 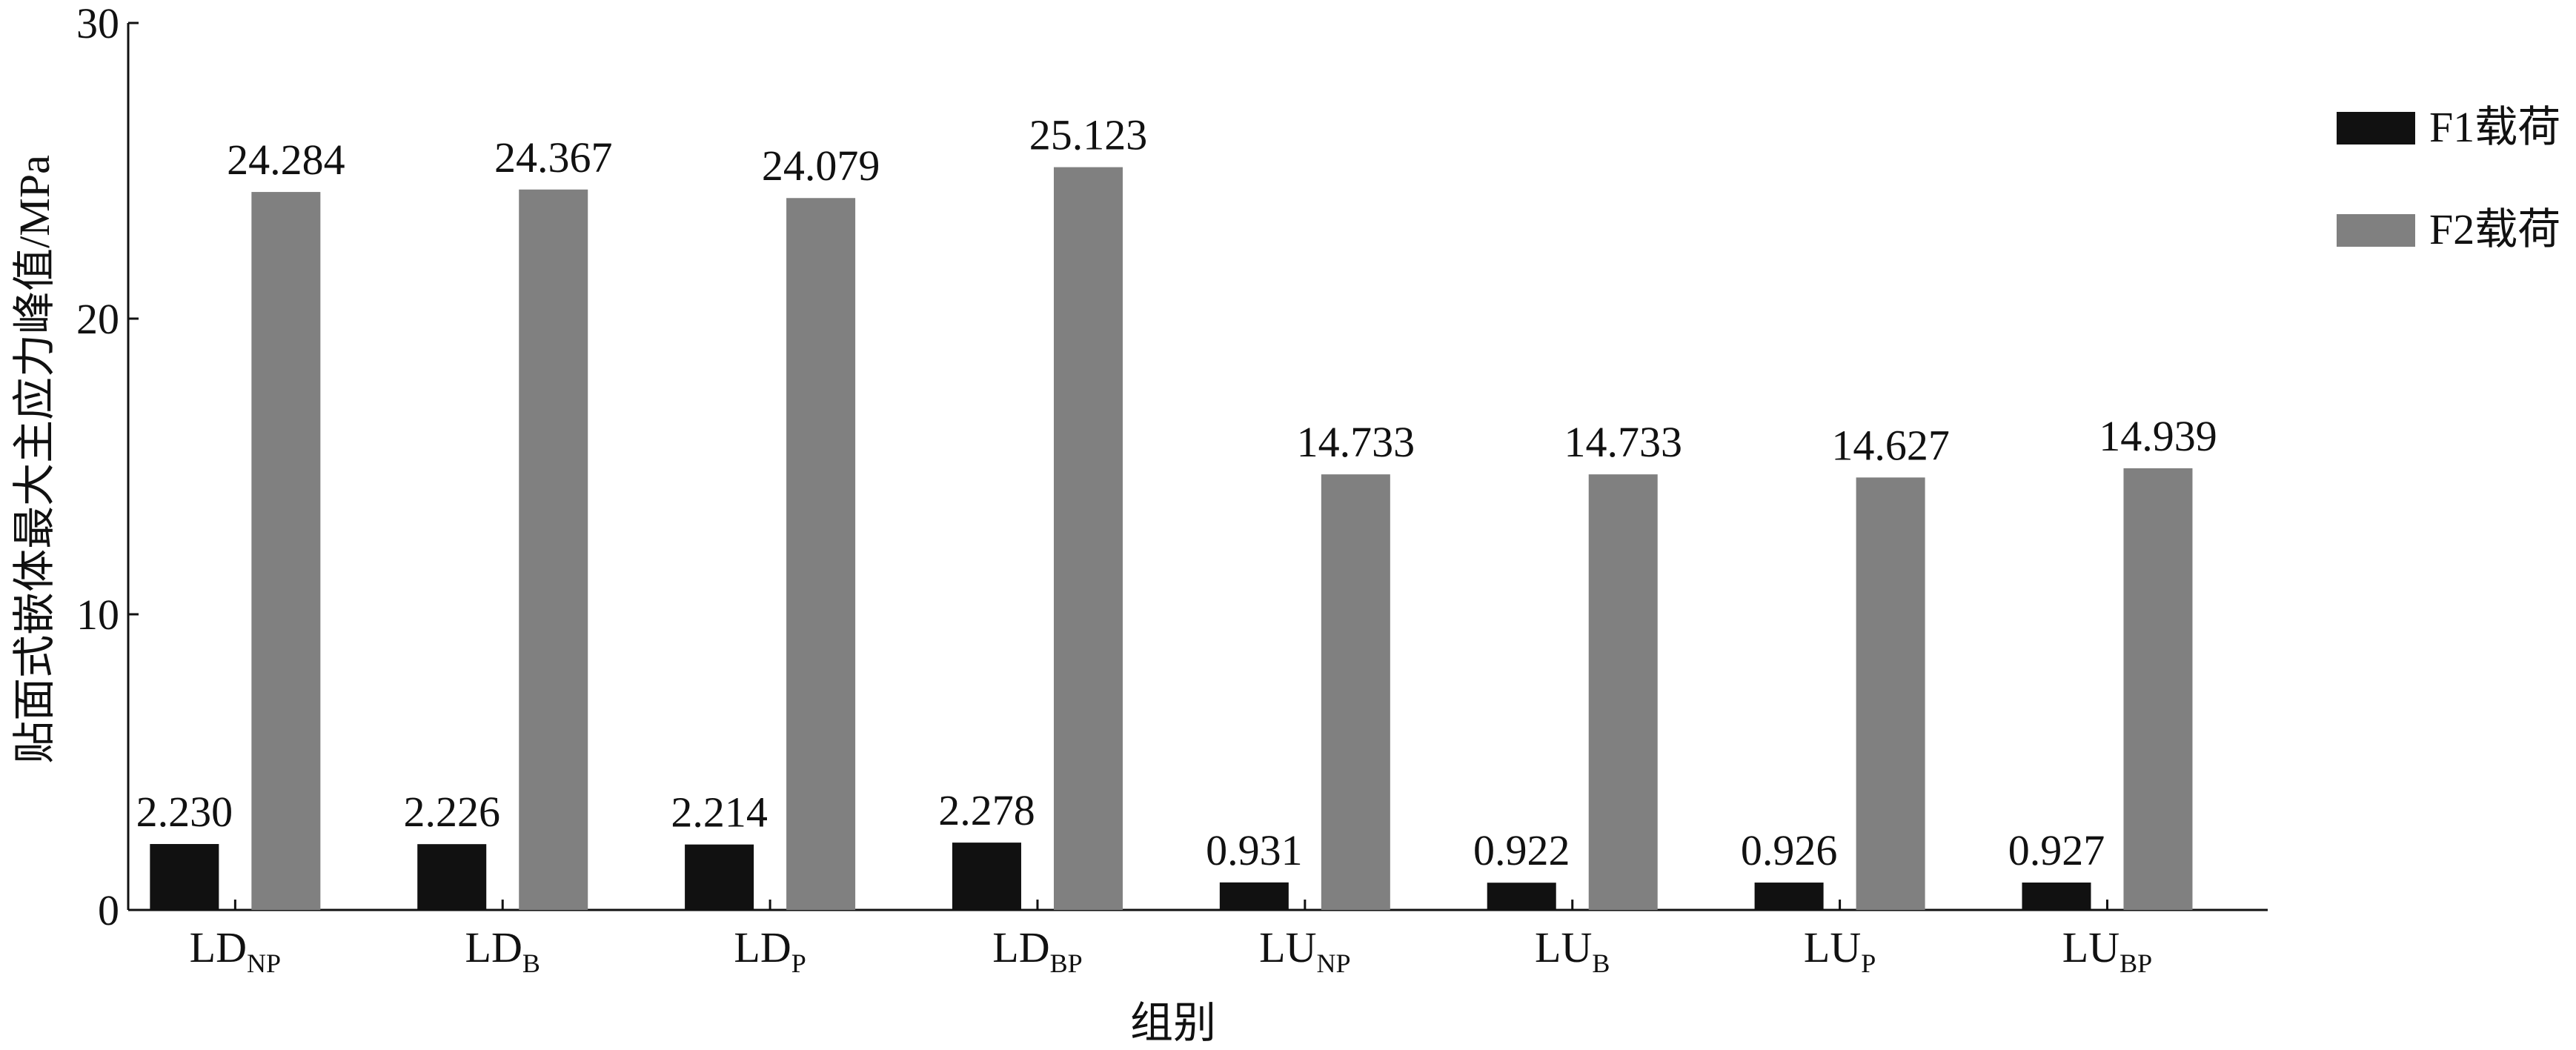 What do you see at coordinates (821, 166) in the screenshot?
I see `value-label: 24.079` at bounding box center [821, 166].